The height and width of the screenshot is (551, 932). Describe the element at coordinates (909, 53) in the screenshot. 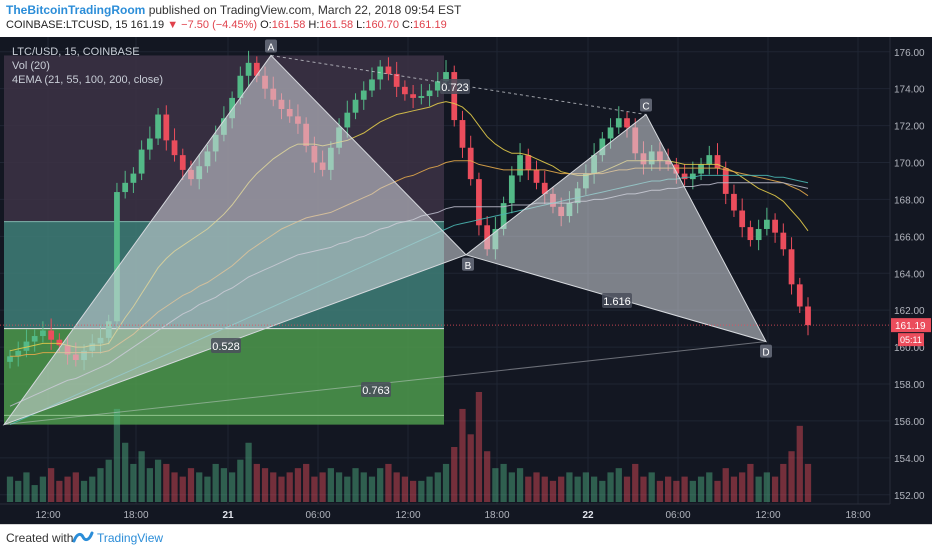

I see `price-tick-label: 176.00` at that location.